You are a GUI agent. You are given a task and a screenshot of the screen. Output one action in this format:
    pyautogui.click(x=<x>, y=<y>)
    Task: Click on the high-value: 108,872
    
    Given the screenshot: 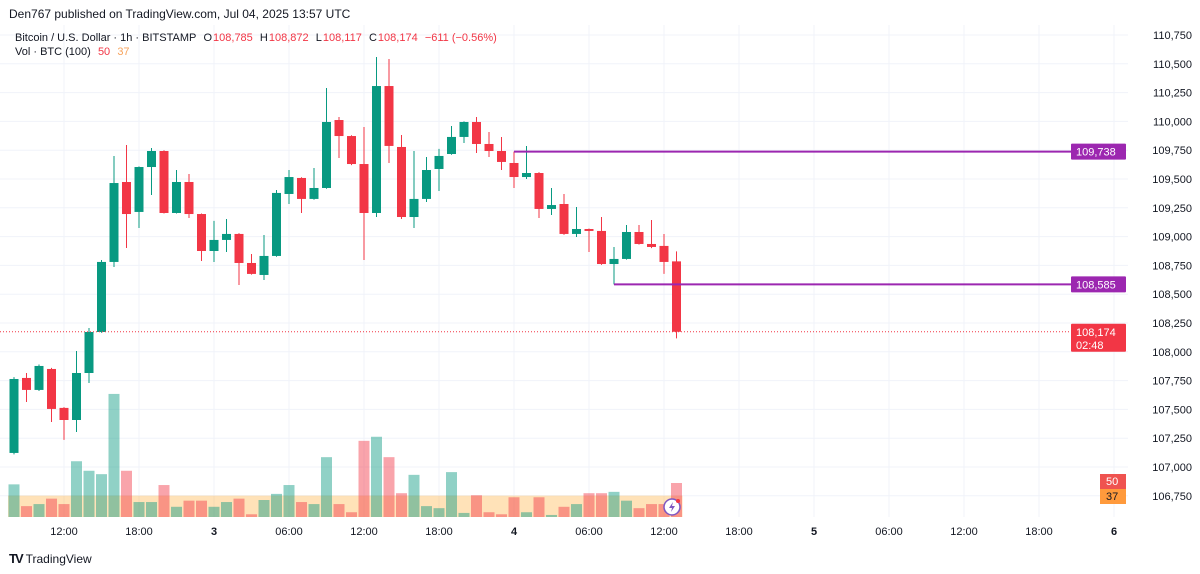 What is the action you would take?
    pyautogui.click(x=288, y=38)
    